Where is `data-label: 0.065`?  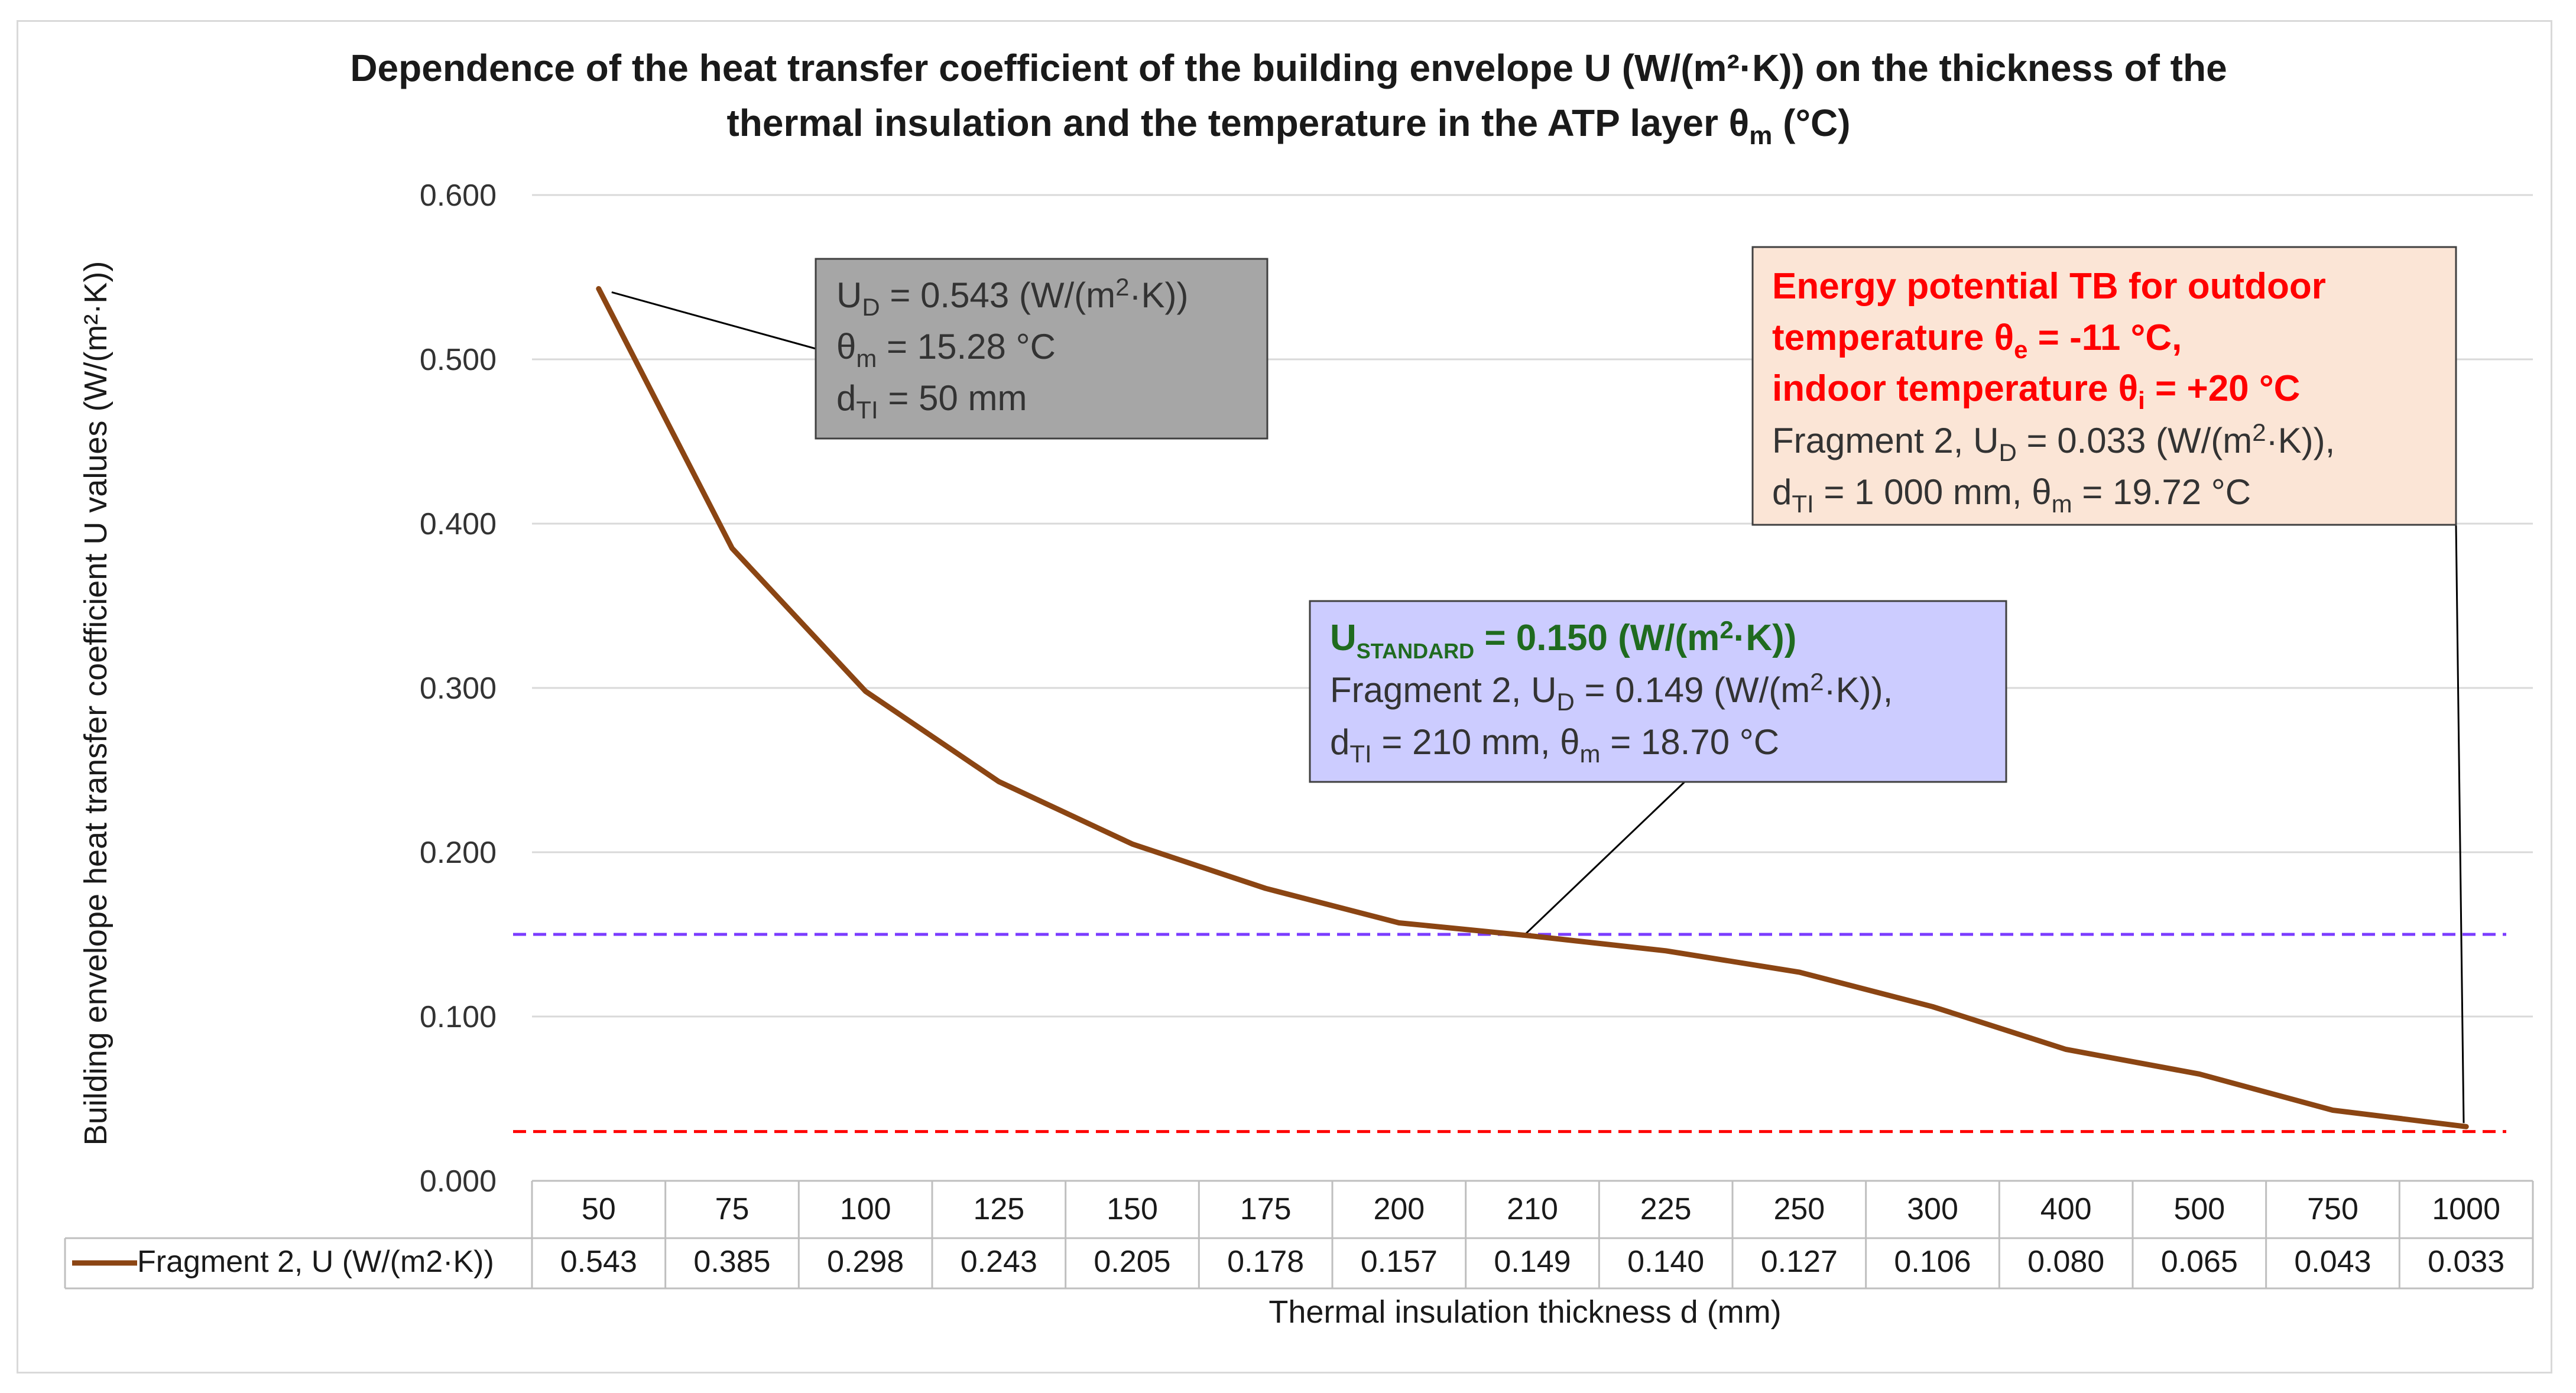
data-label: 0.065 is located at coordinates (2199, 1262).